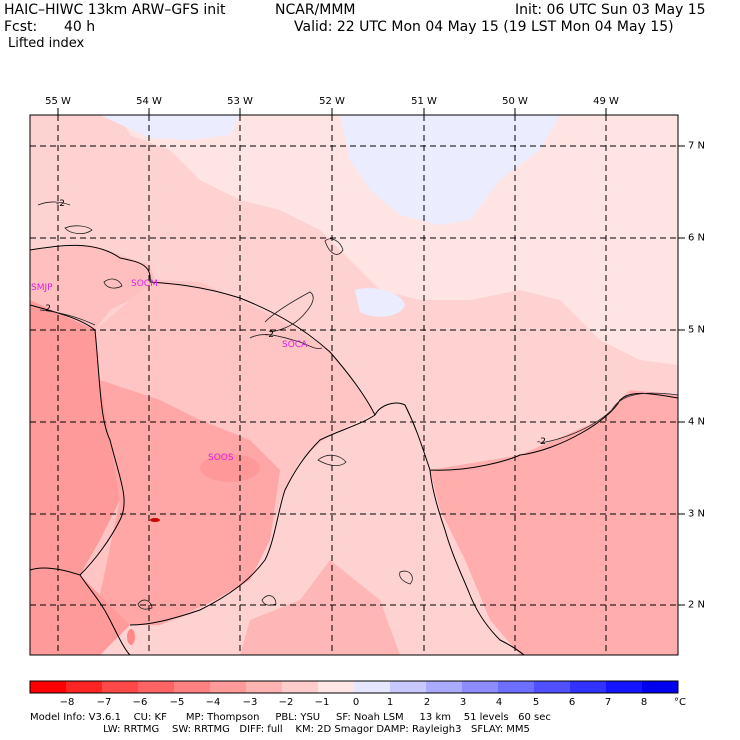 The width and height of the screenshot is (740, 740). I want to click on station-label: SOOS, so click(221, 458).